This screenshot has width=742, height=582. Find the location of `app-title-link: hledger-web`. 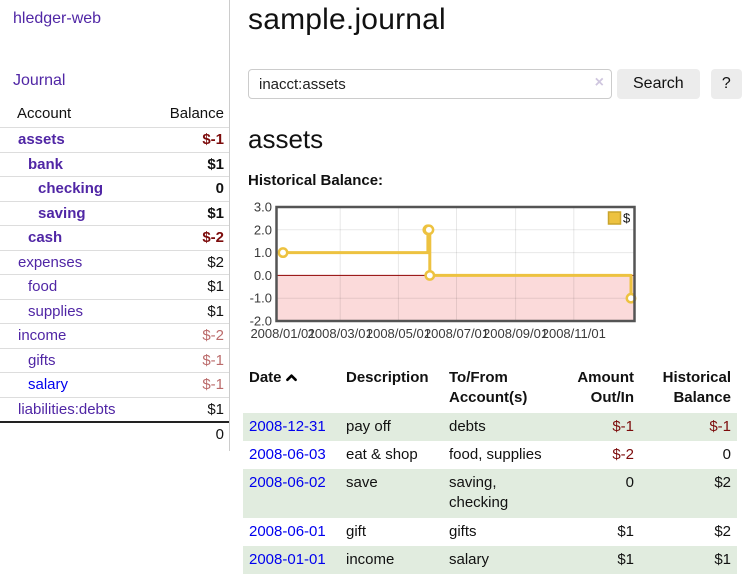

app-title-link: hledger-web is located at coordinates (57, 18).